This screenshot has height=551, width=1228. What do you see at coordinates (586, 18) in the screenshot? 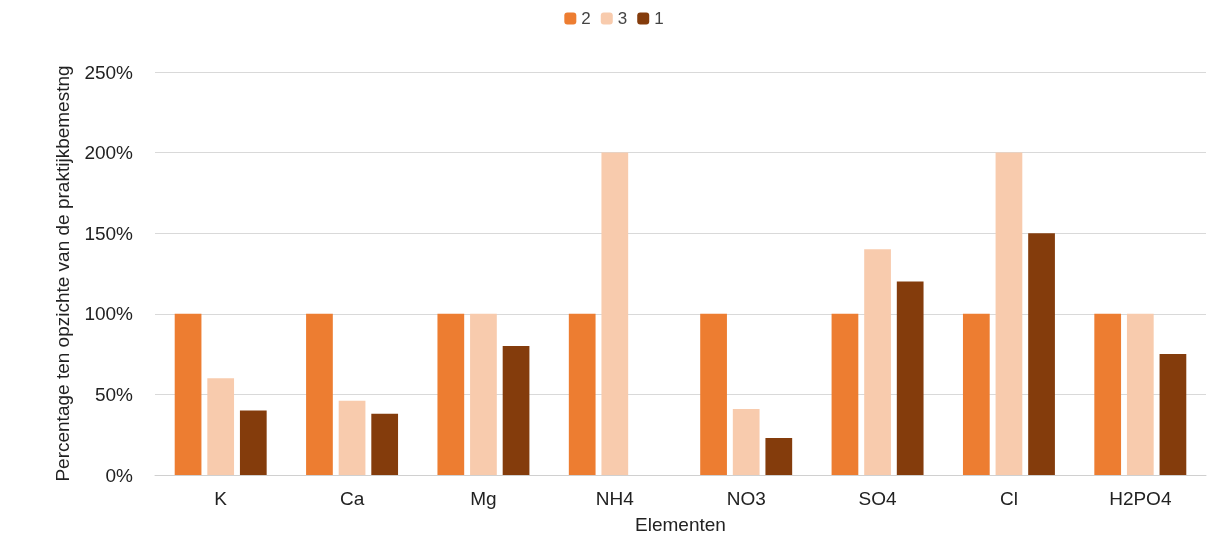
I see `legend-label: 2` at bounding box center [586, 18].